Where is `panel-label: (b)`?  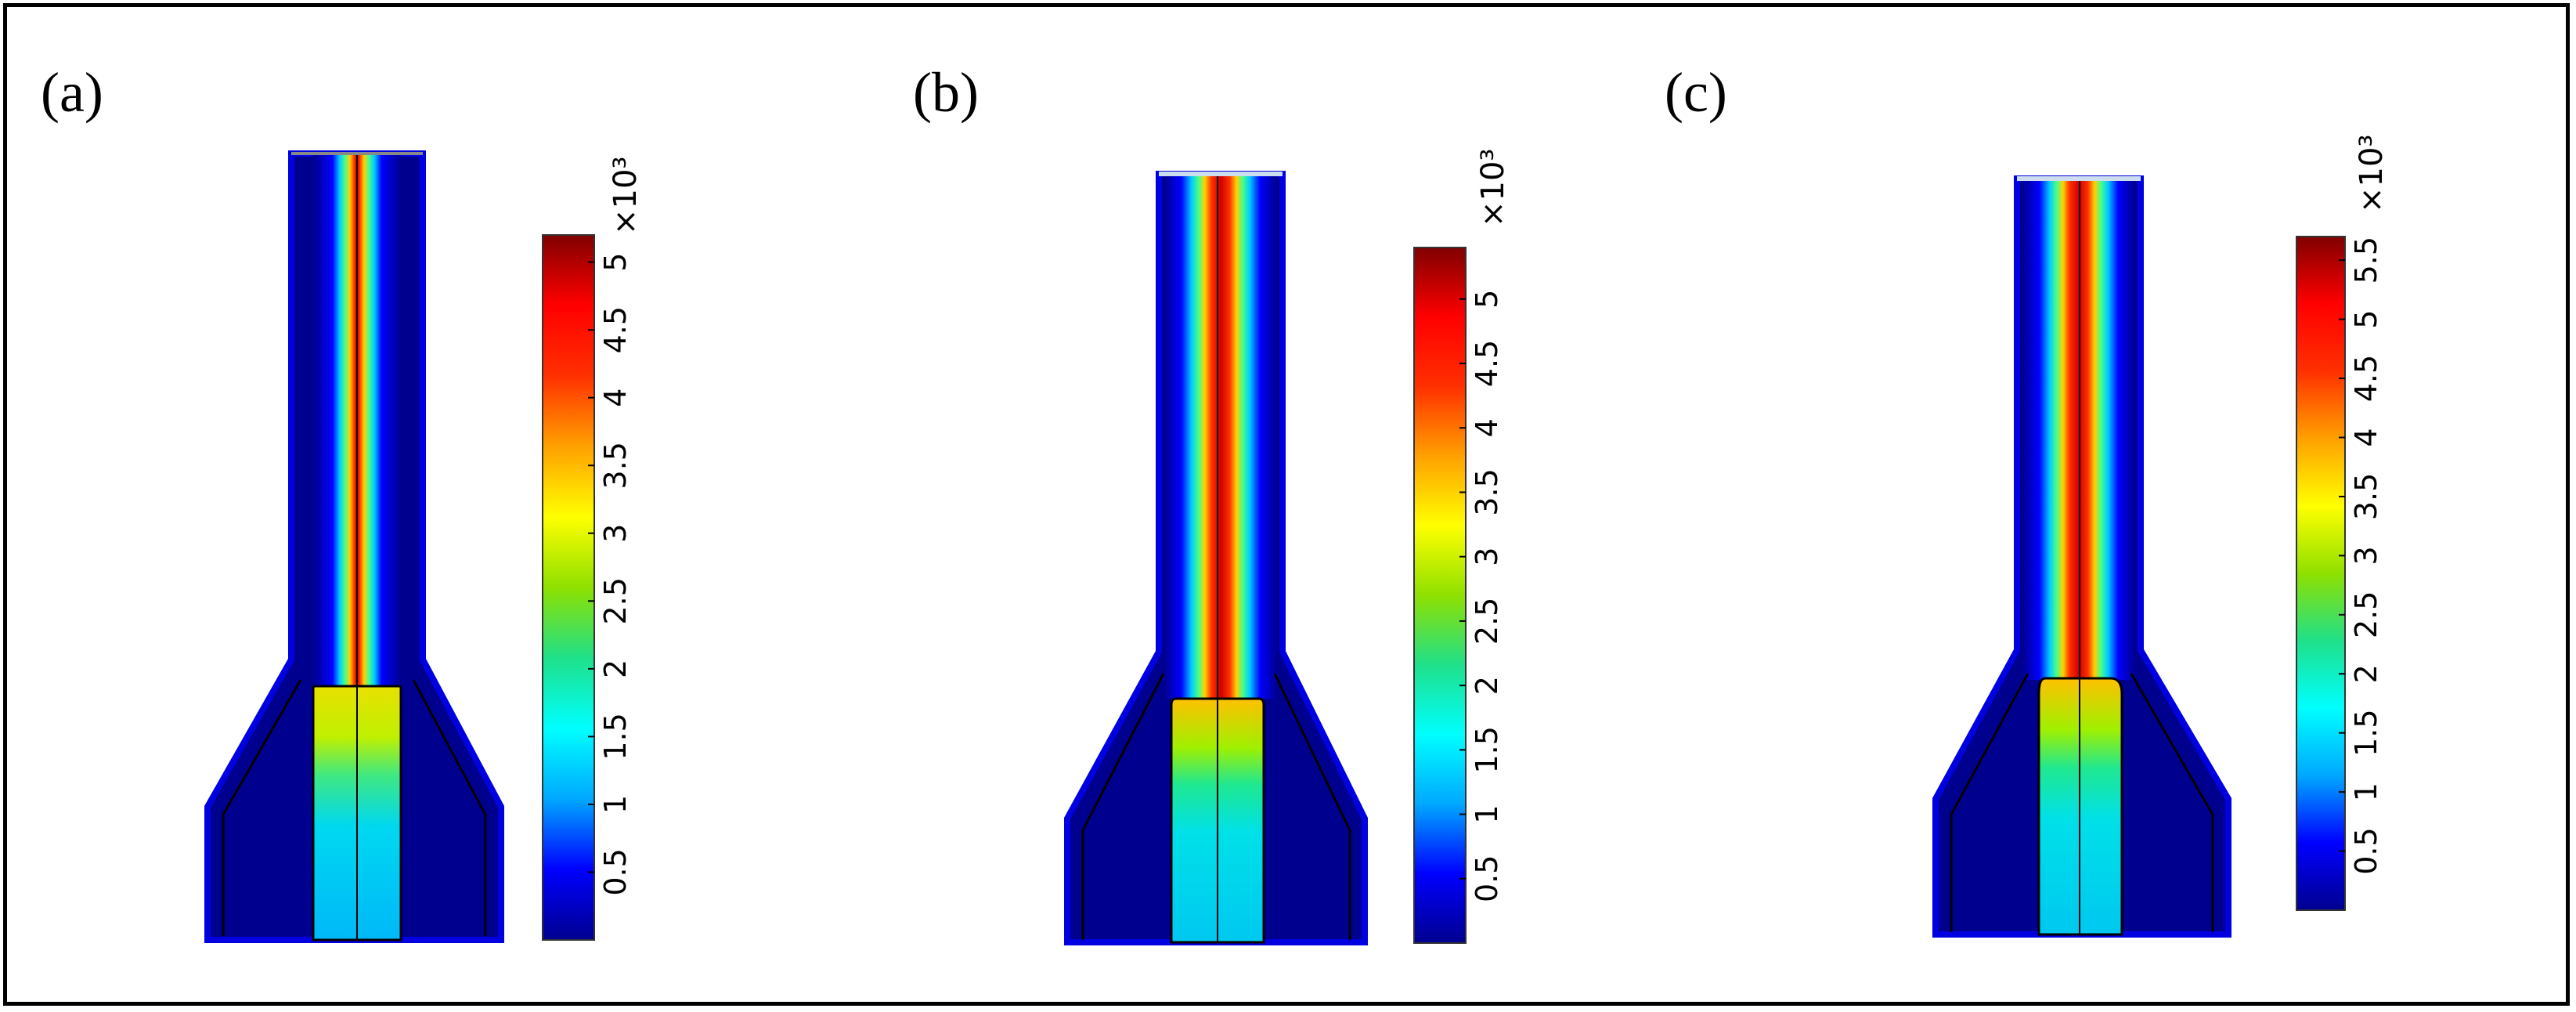 panel-label: (b) is located at coordinates (946, 92).